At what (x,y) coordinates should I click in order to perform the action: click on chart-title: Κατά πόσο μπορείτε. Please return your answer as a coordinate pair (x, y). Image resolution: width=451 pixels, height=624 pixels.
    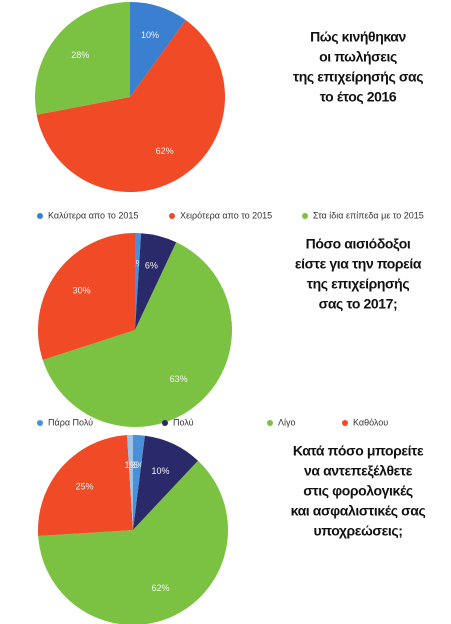
    Looking at the image, I should click on (358, 451).